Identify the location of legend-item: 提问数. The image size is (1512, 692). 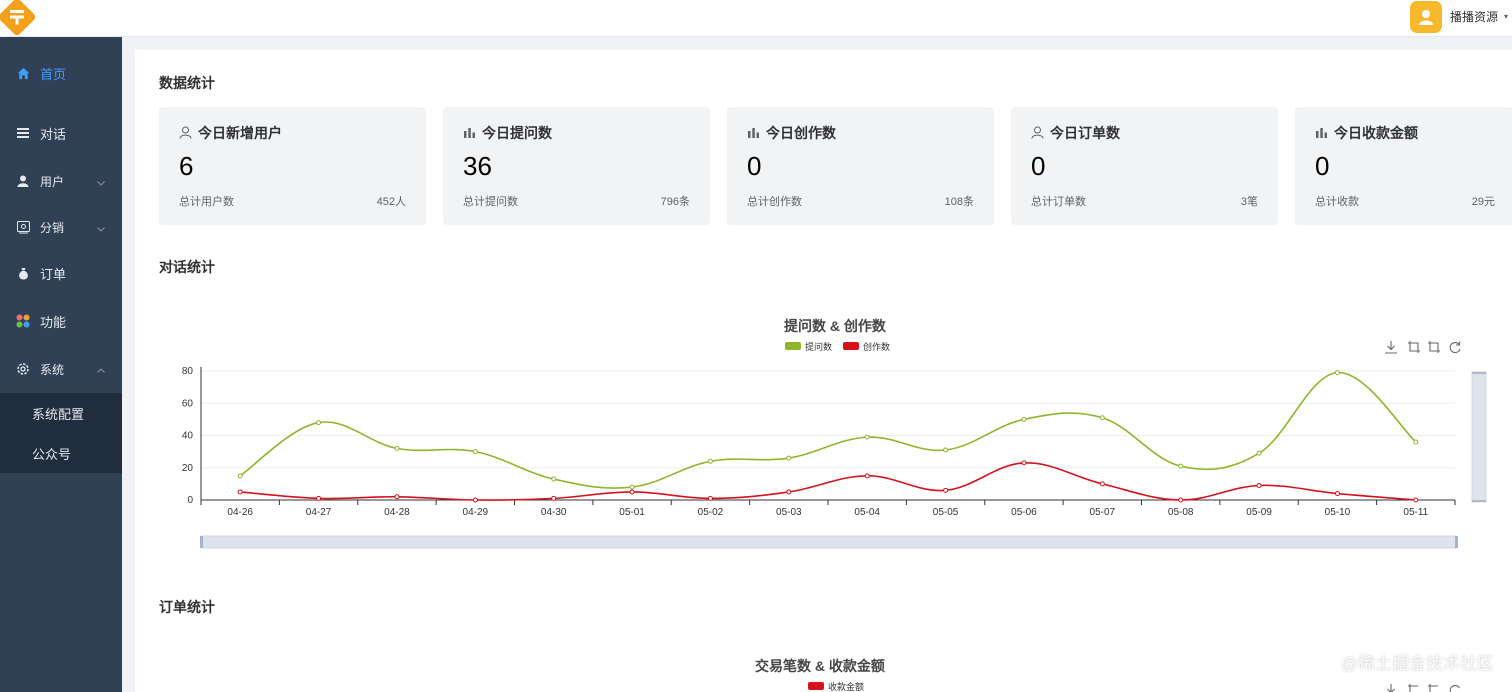
(808, 346).